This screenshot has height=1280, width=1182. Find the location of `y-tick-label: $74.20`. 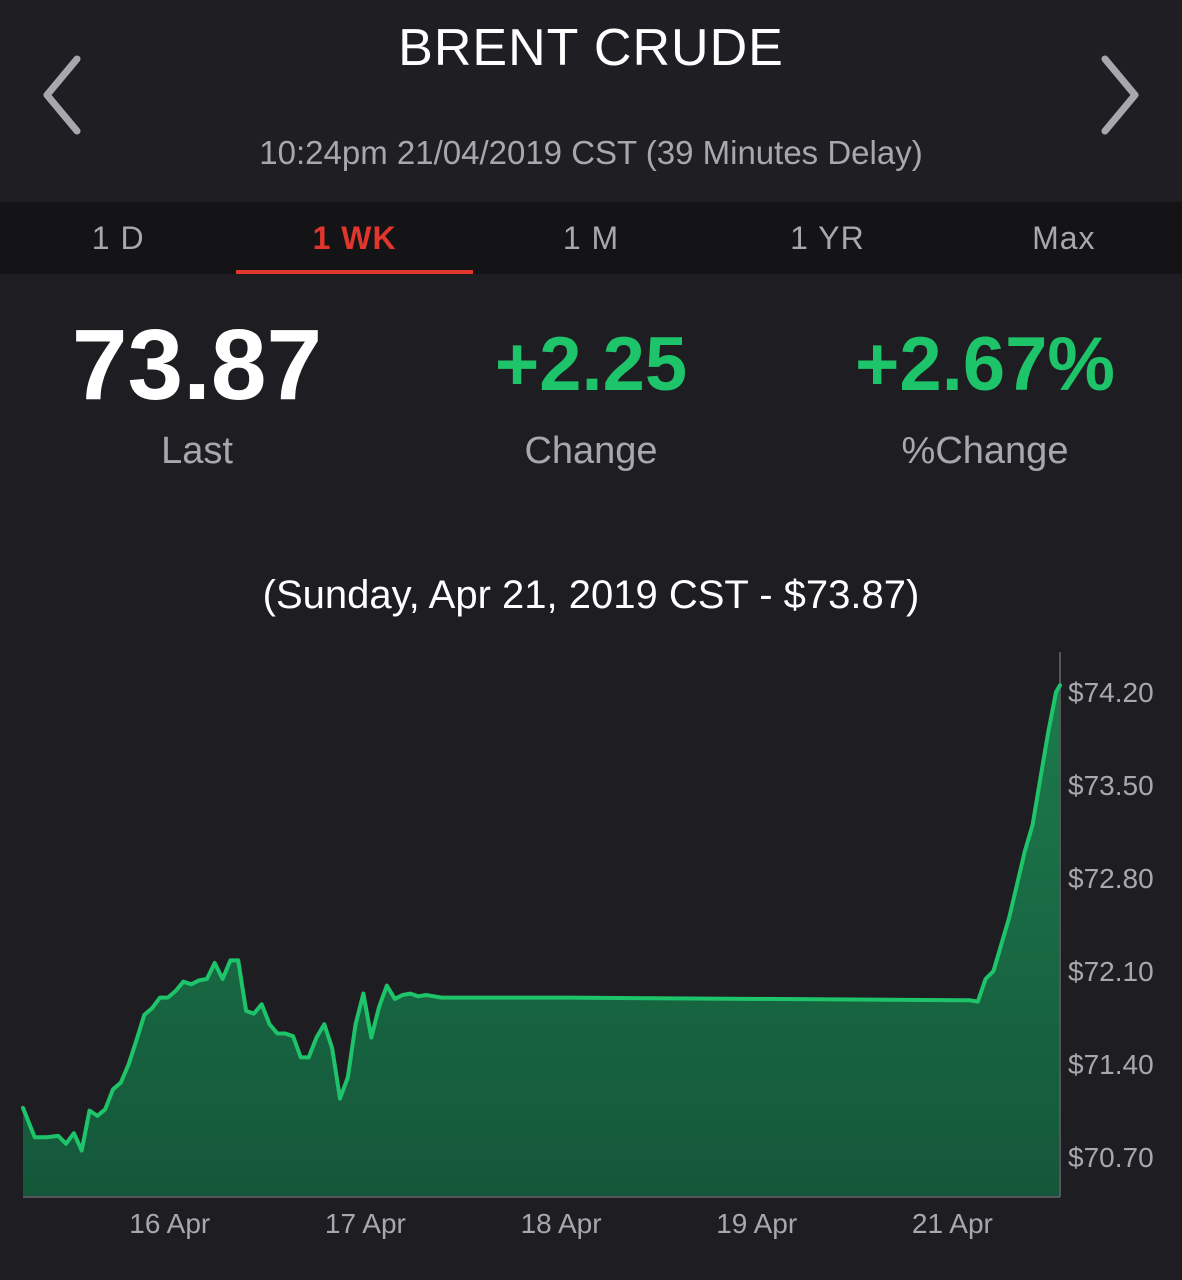

y-tick-label: $74.20 is located at coordinates (1111, 692).